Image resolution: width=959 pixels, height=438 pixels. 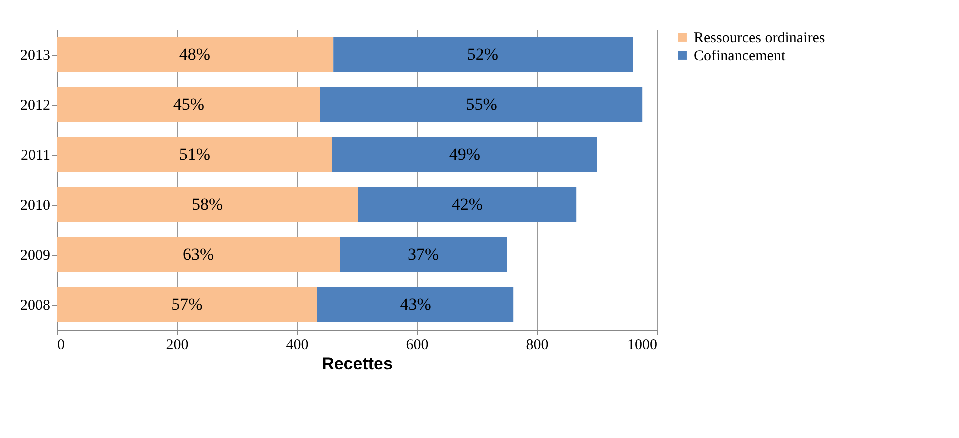 I want to click on annotation: 37%, so click(x=424, y=254).